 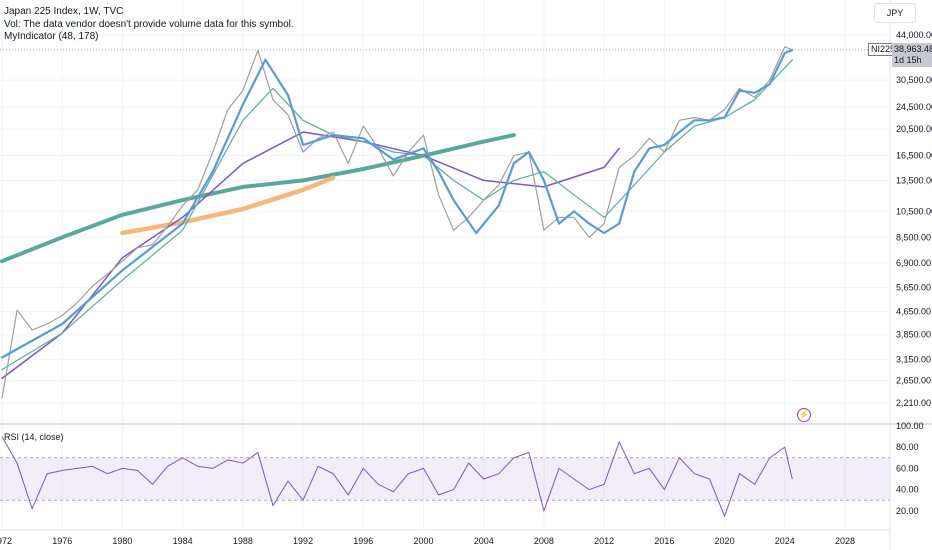 I want to click on time-tick-label: 1984, so click(x=183, y=541).